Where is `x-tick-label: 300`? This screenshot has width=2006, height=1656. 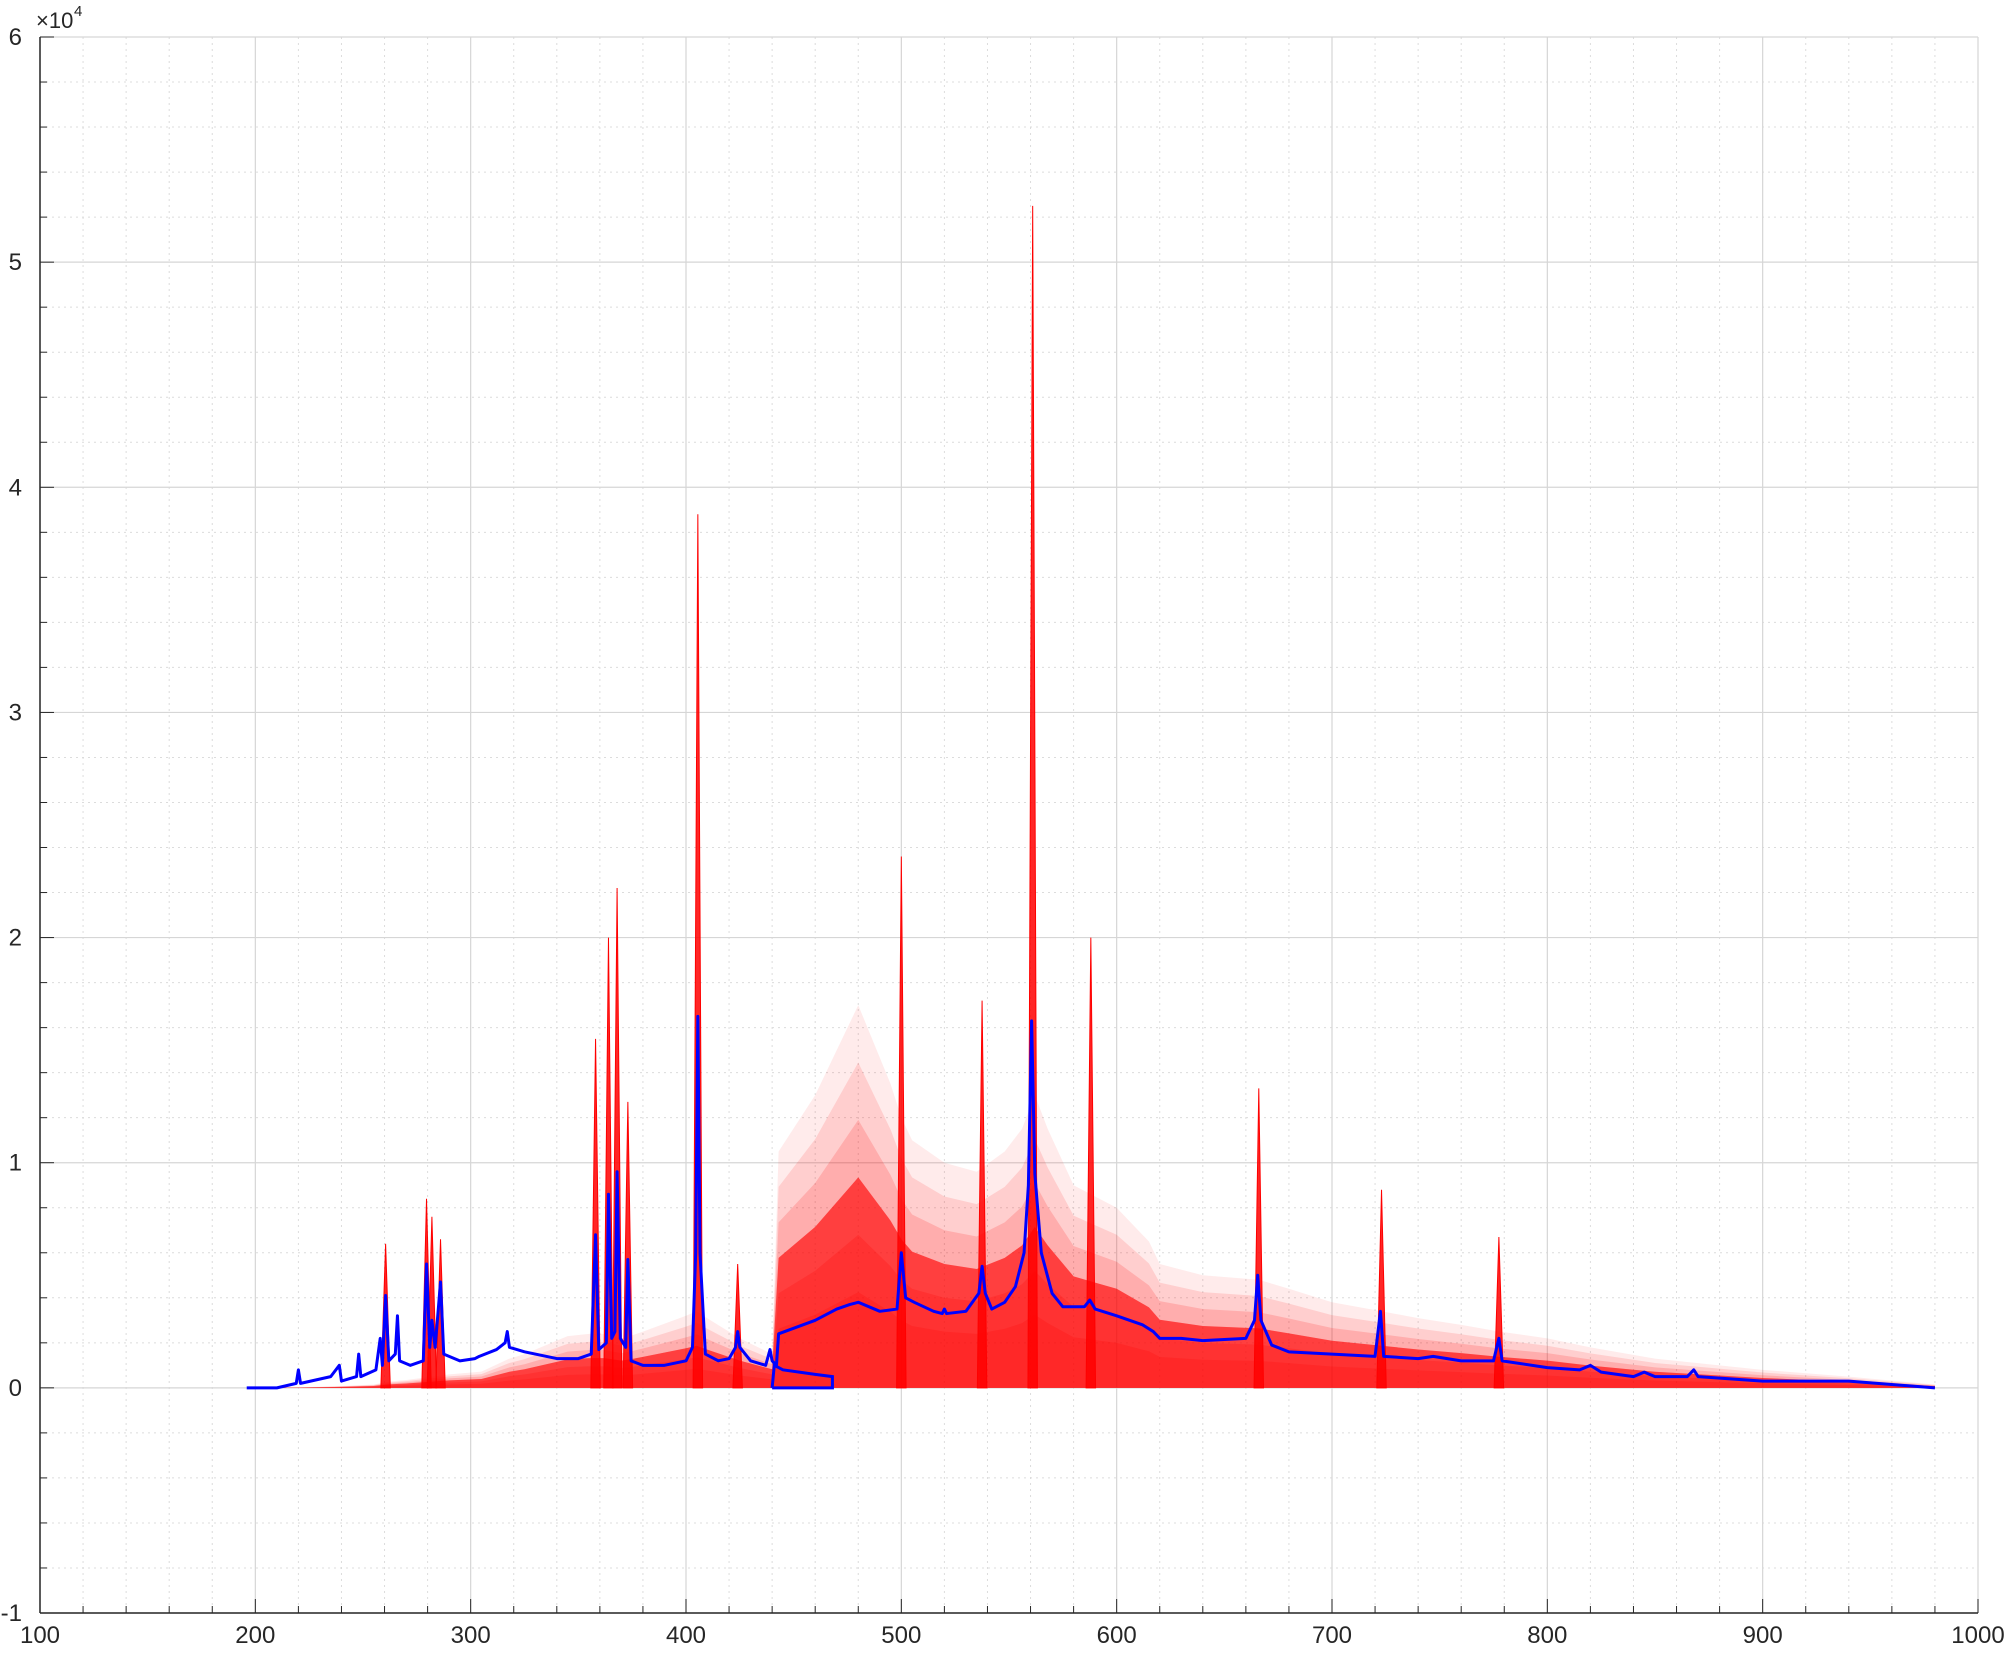 x-tick-label: 300 is located at coordinates (471, 1635).